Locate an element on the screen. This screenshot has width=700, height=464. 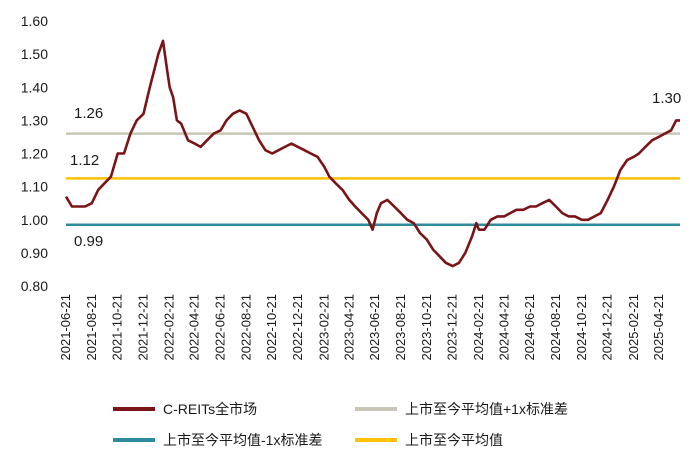
x-tick-label: 2023-04-21 is located at coordinates (348, 327).